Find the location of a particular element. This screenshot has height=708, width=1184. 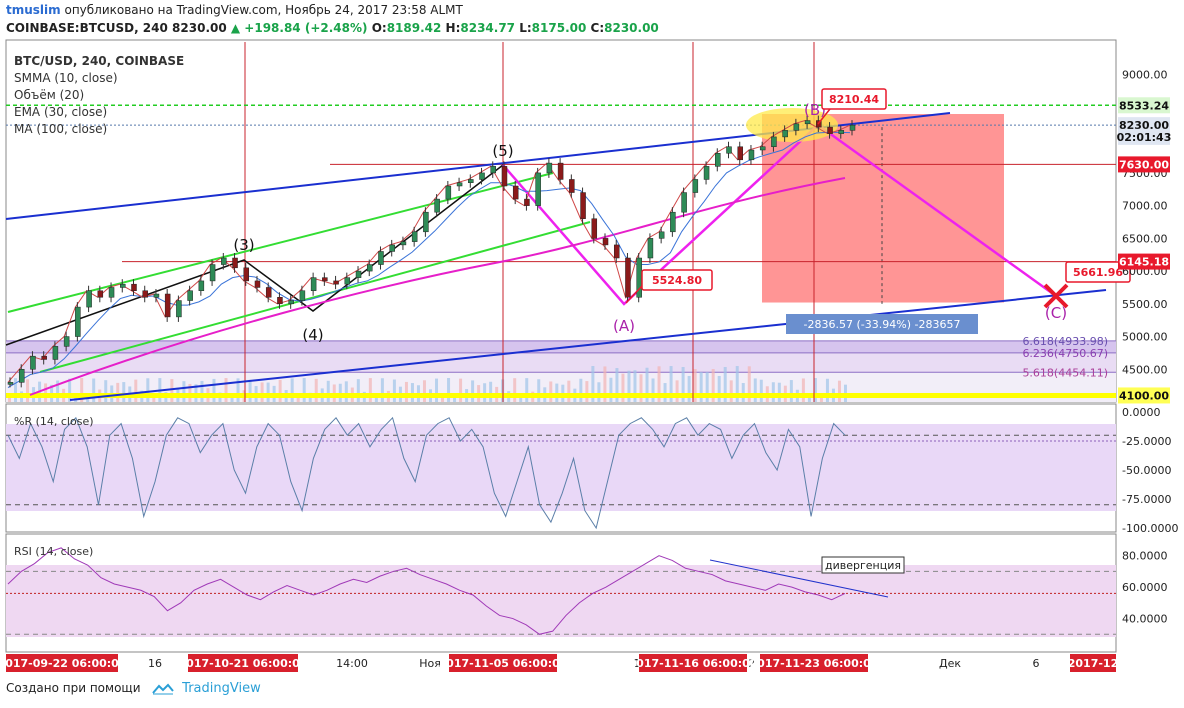

open-label: O: is located at coordinates (379, 28).